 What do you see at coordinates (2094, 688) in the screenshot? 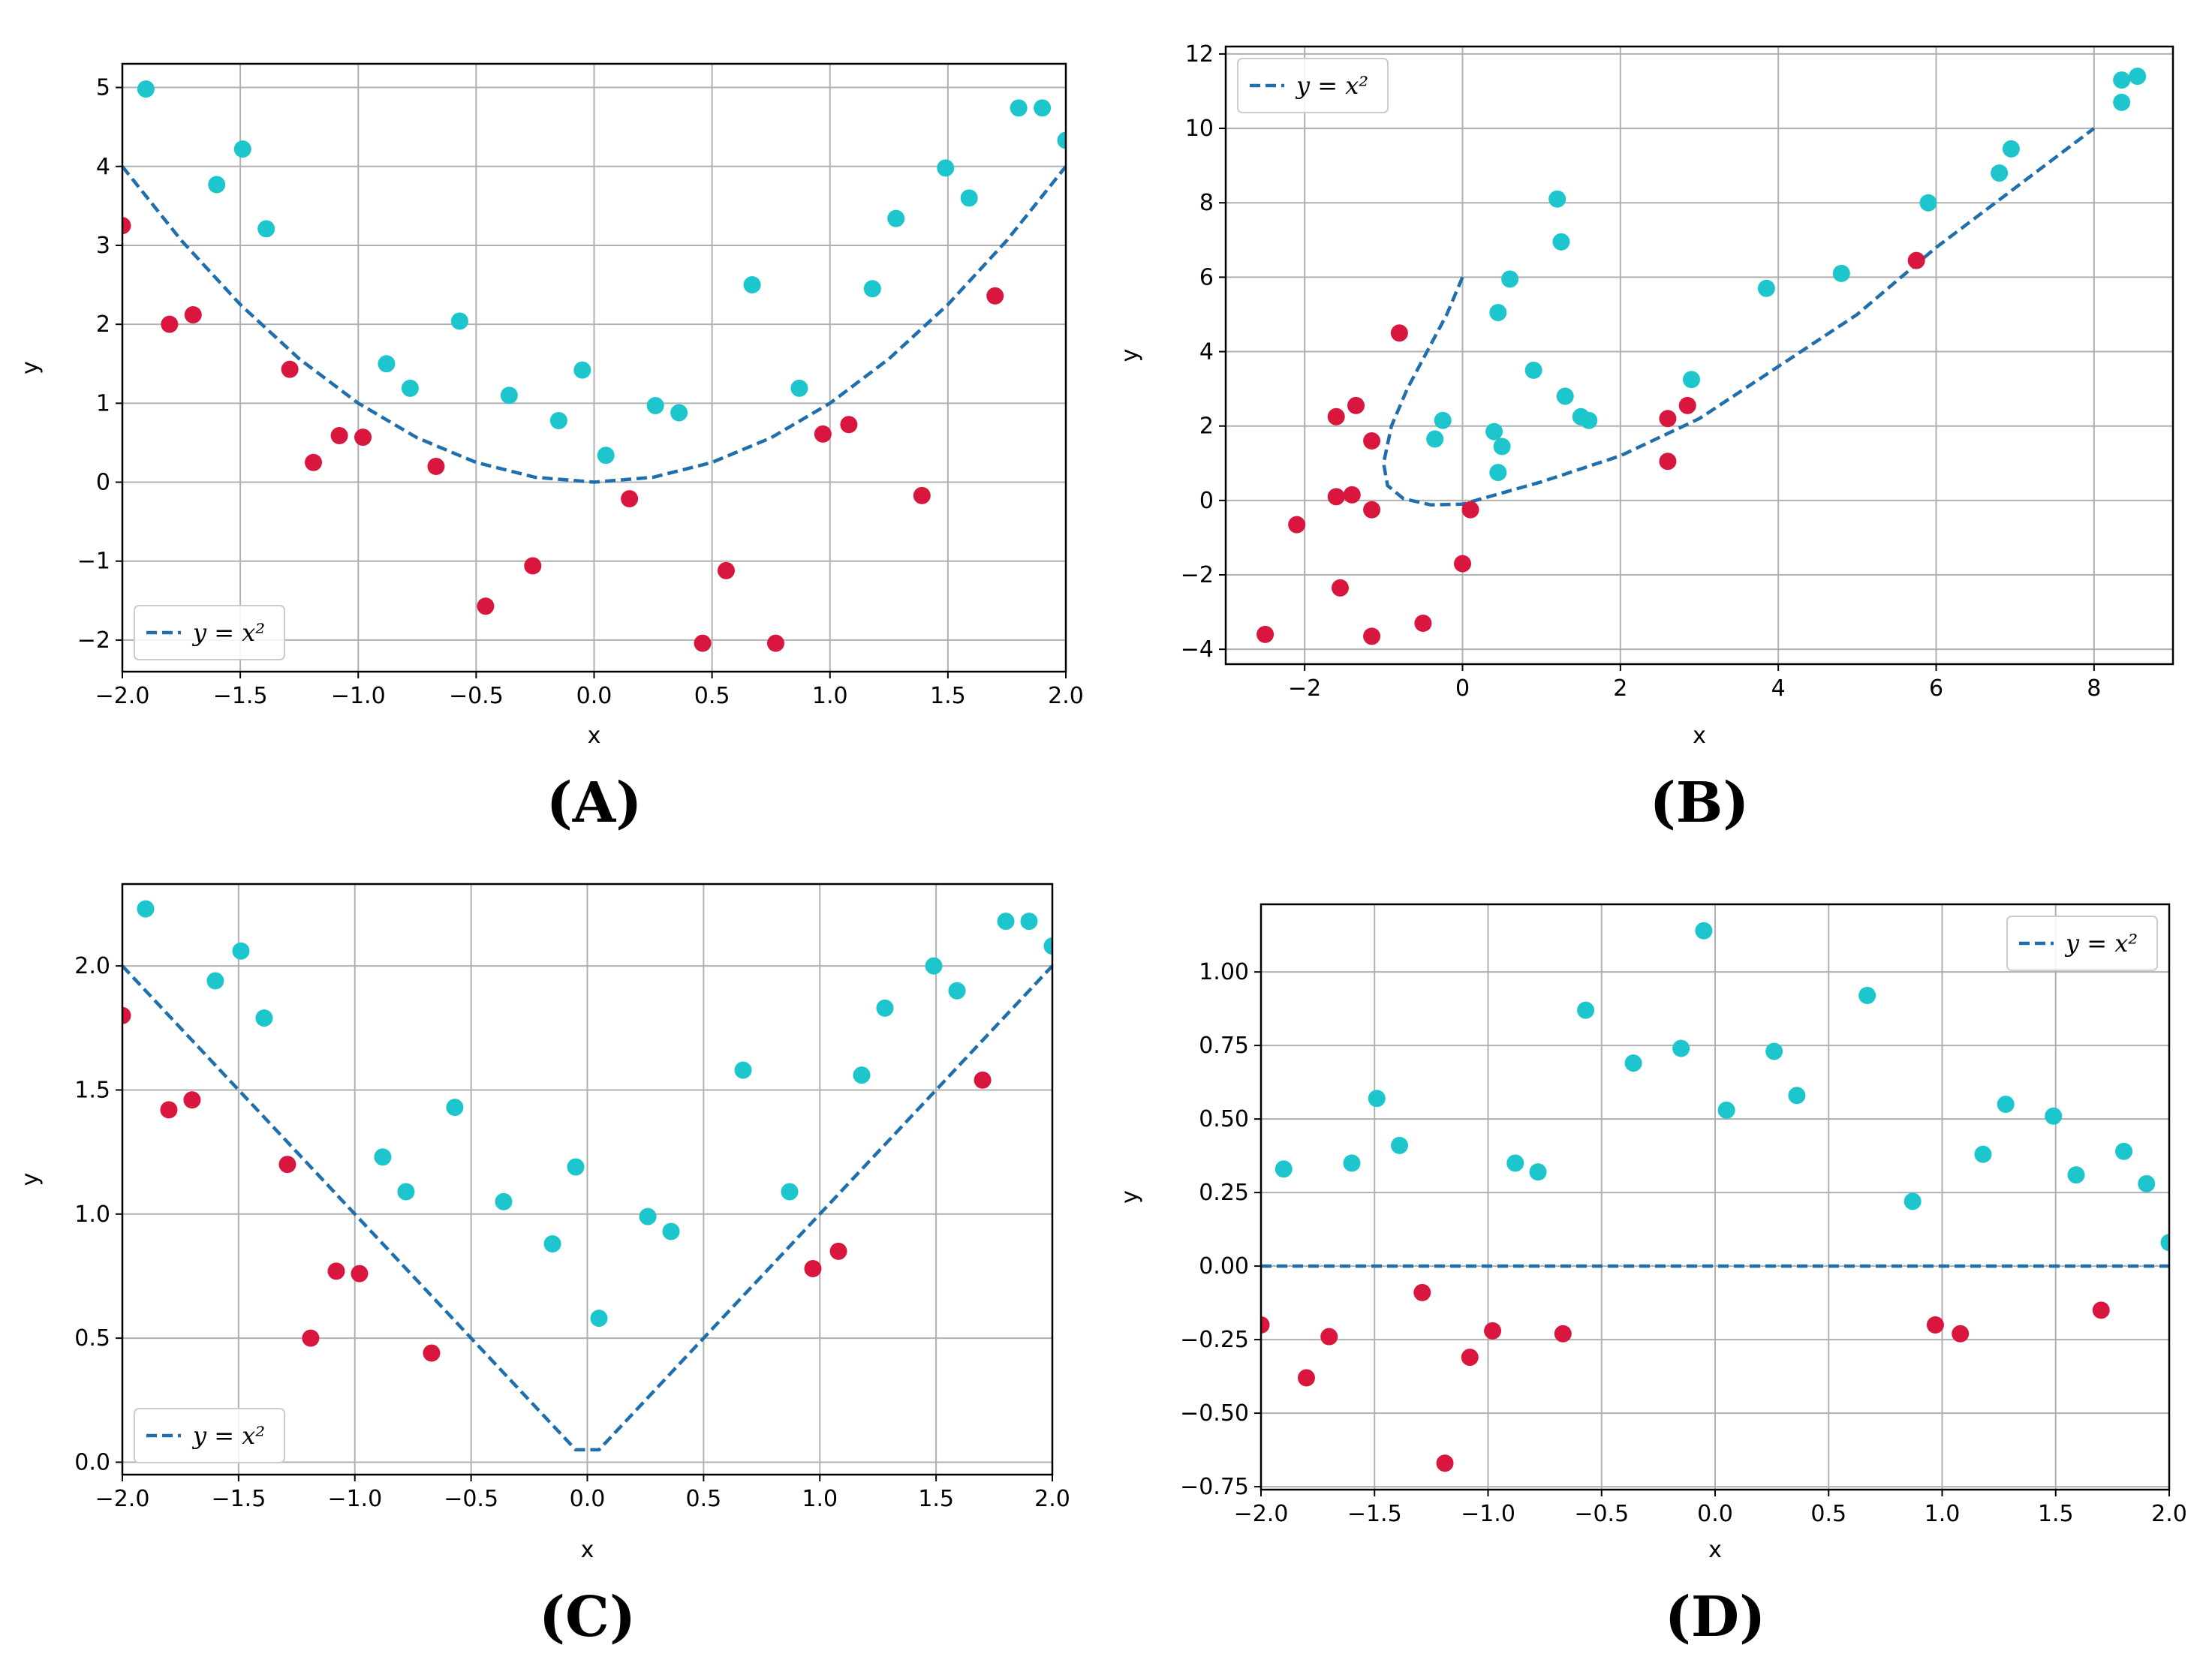
I see `x-tick-label: 8` at bounding box center [2094, 688].